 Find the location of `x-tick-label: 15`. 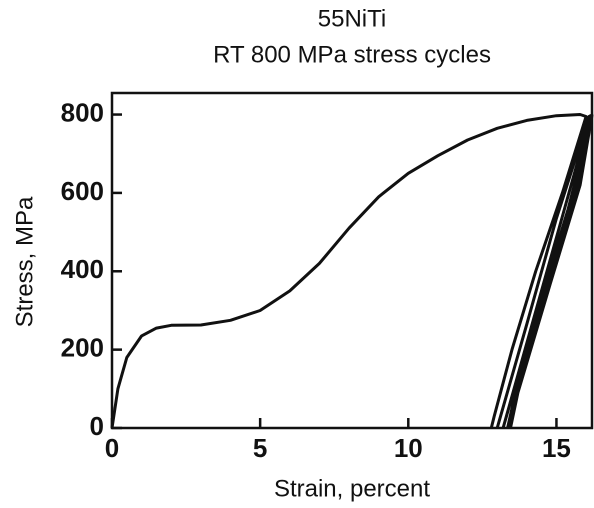

x-tick-label: 15 is located at coordinates (556, 448).